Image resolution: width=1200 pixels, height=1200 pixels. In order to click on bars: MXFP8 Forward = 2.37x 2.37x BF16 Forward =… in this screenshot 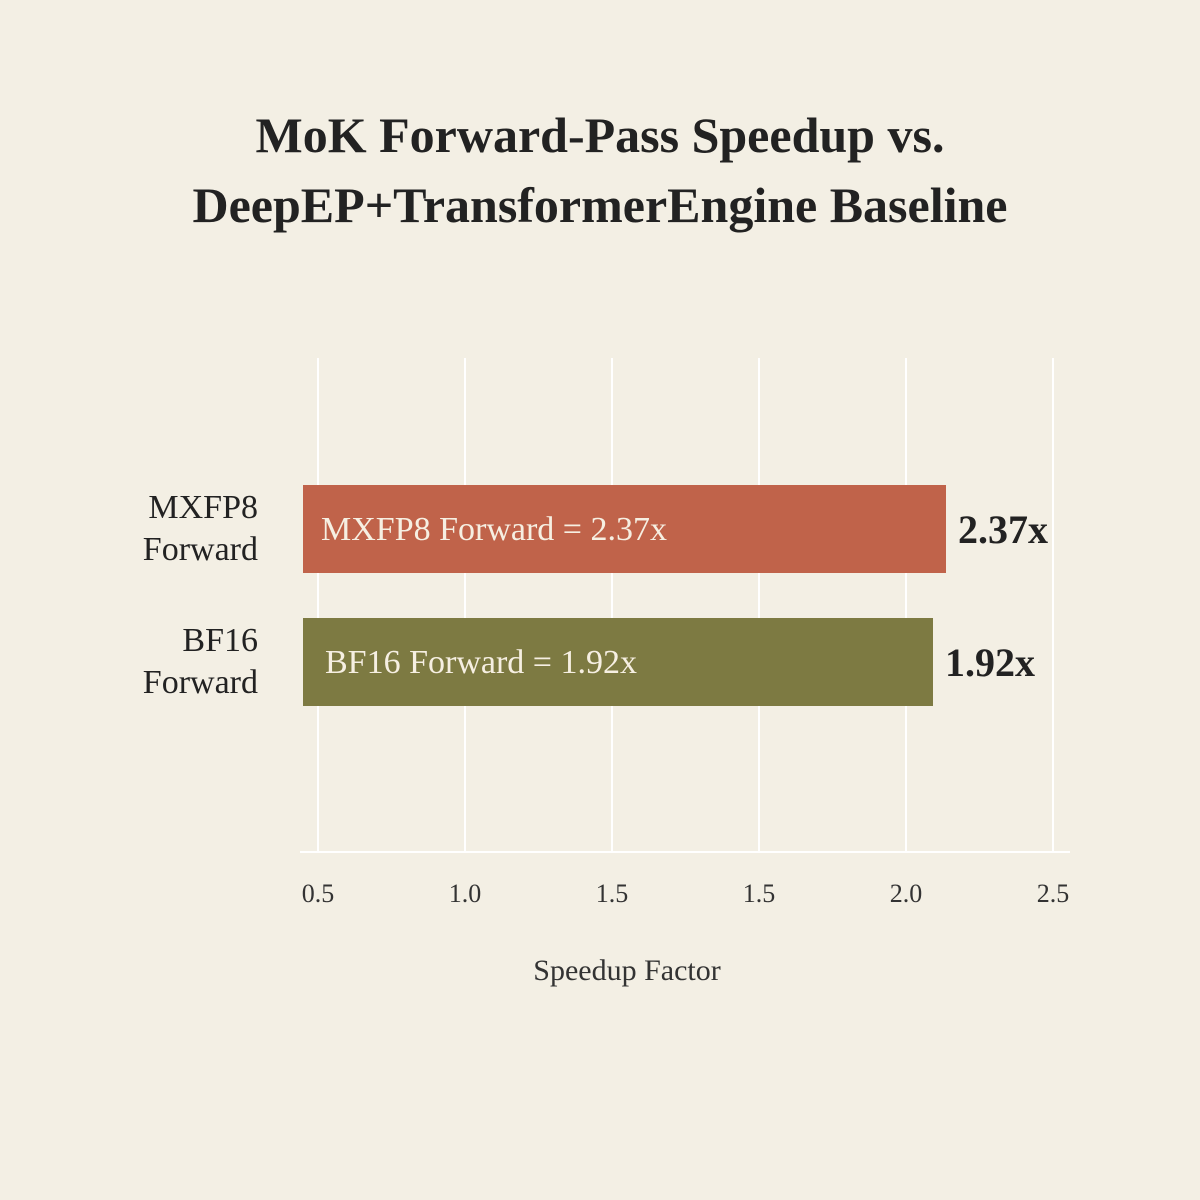, I will do `click(675, 595)`.